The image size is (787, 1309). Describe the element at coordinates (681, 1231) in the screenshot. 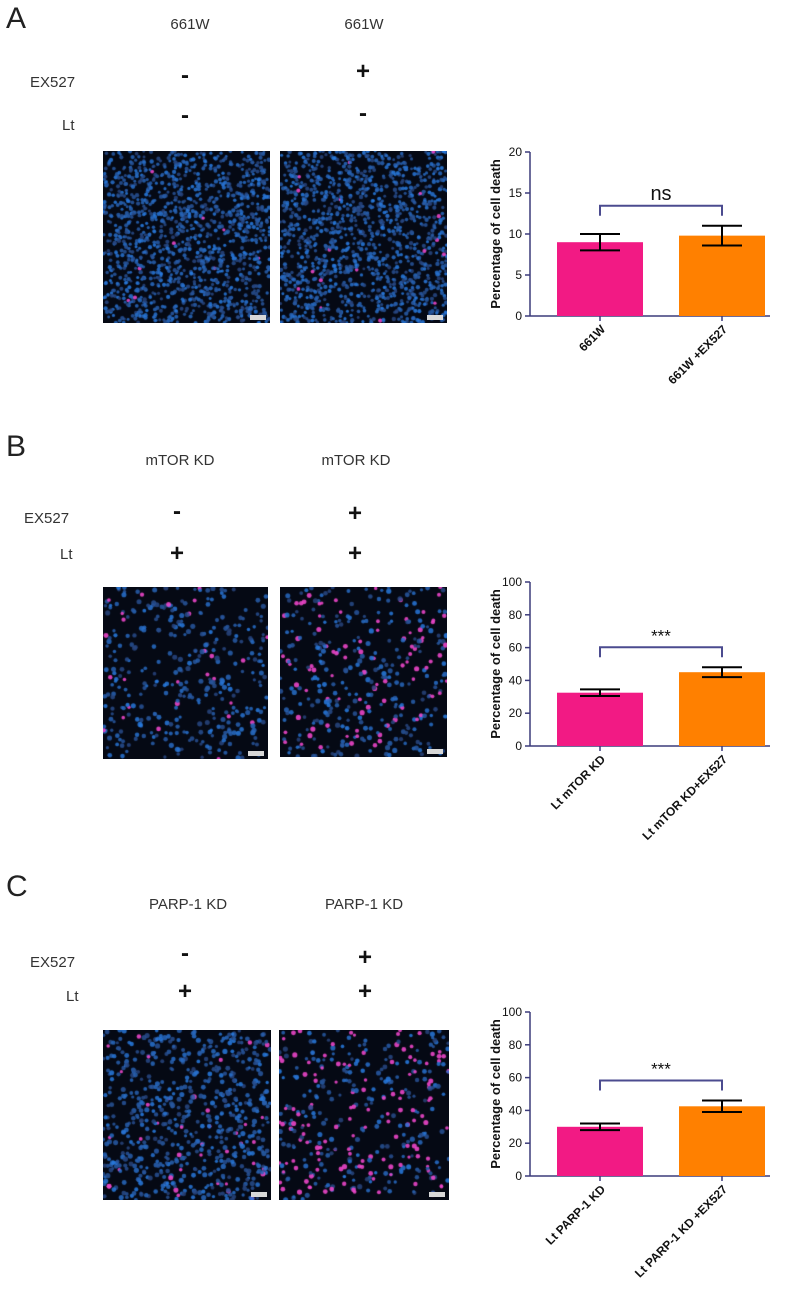

I see `x-tick-label: Lt PARP-1 KD +EX527` at that location.